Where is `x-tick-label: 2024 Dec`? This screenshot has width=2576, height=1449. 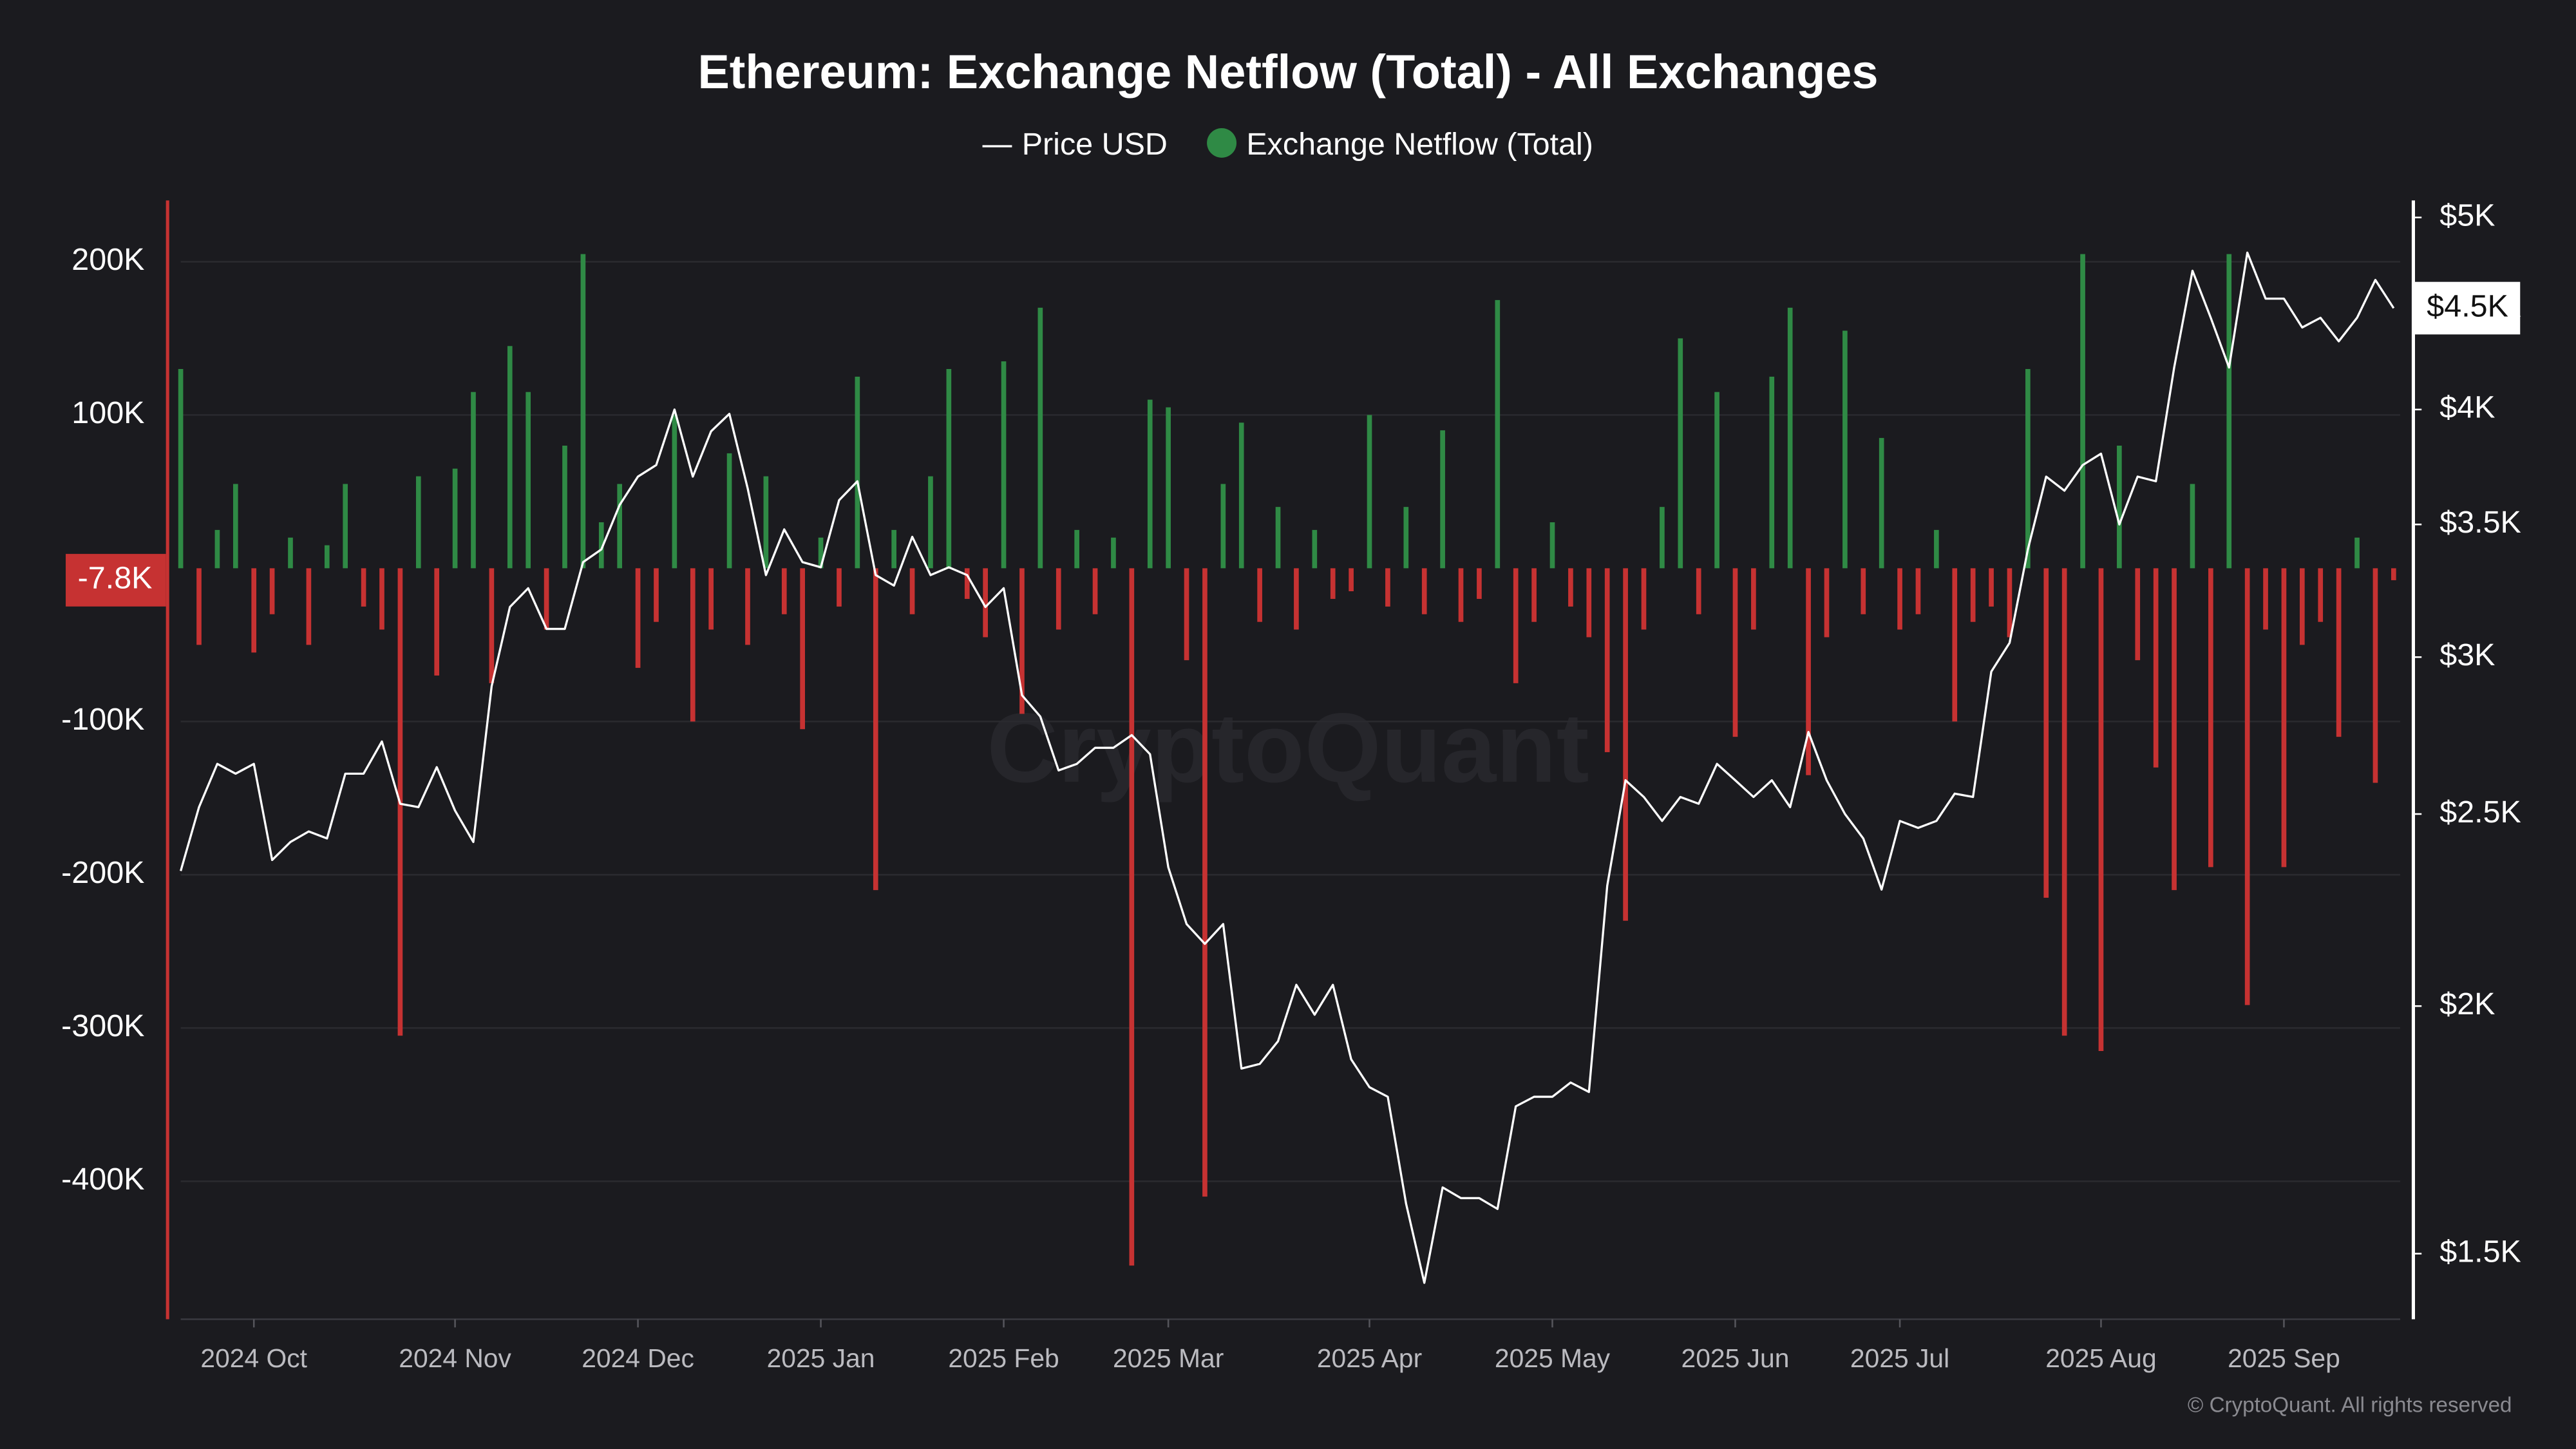
x-tick-label: 2024 Dec is located at coordinates (638, 1358).